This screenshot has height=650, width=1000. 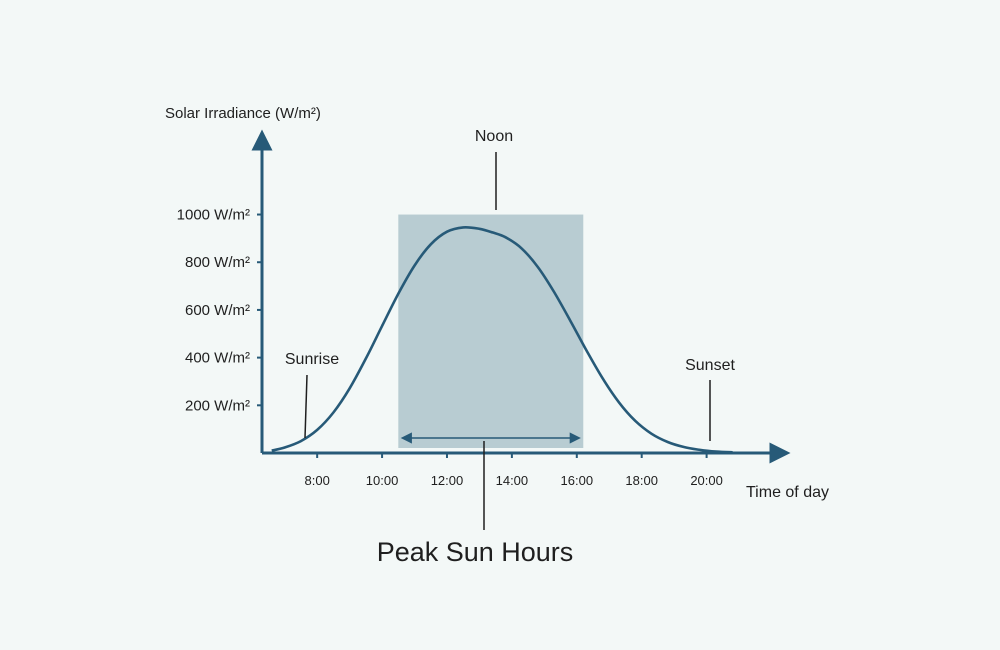 I want to click on x-tick-label: 8:00, so click(x=317, y=480).